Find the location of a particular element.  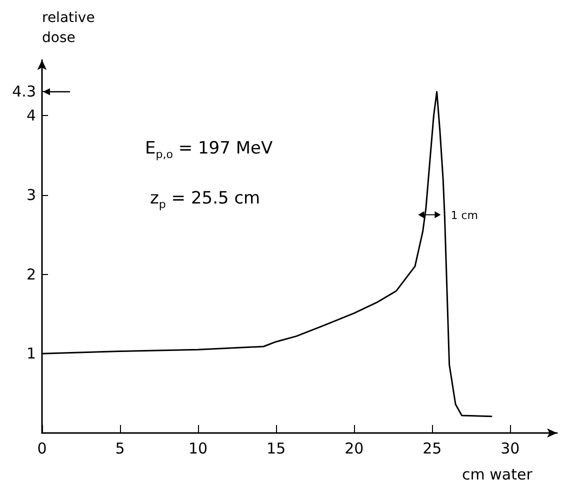

x-tick-label: 20 is located at coordinates (354, 449).